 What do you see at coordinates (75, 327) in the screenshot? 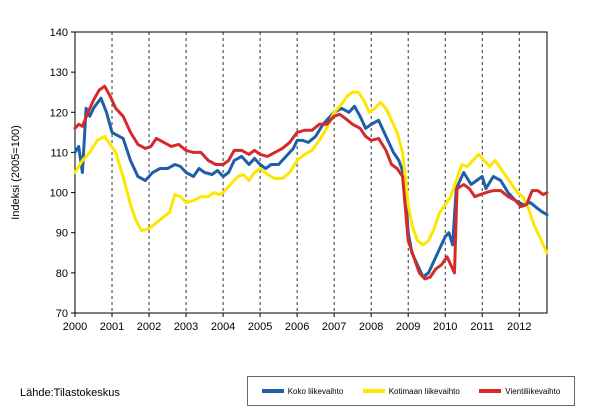
I see `x-tick-label: 2000` at bounding box center [75, 327].